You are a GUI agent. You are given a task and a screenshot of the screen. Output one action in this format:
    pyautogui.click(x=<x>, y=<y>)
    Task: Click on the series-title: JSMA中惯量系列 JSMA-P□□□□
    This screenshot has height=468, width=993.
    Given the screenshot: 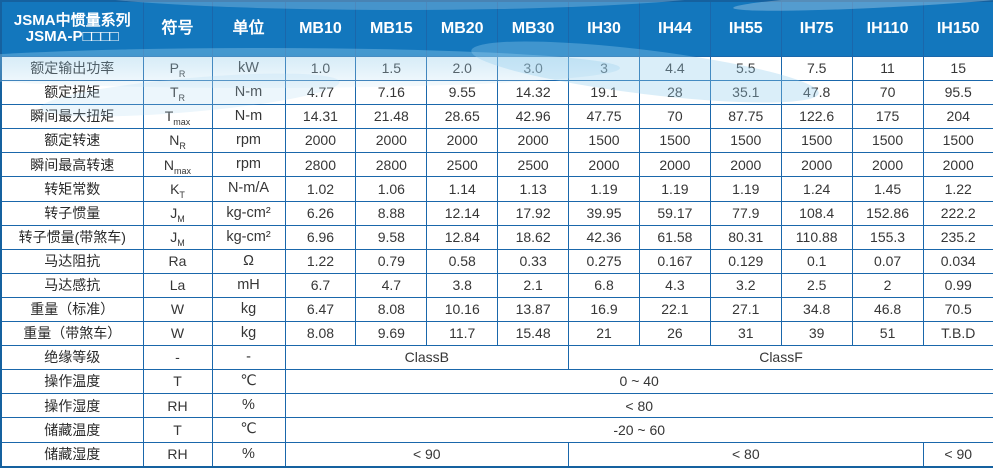 What is the action you would take?
    pyautogui.click(x=72, y=28)
    